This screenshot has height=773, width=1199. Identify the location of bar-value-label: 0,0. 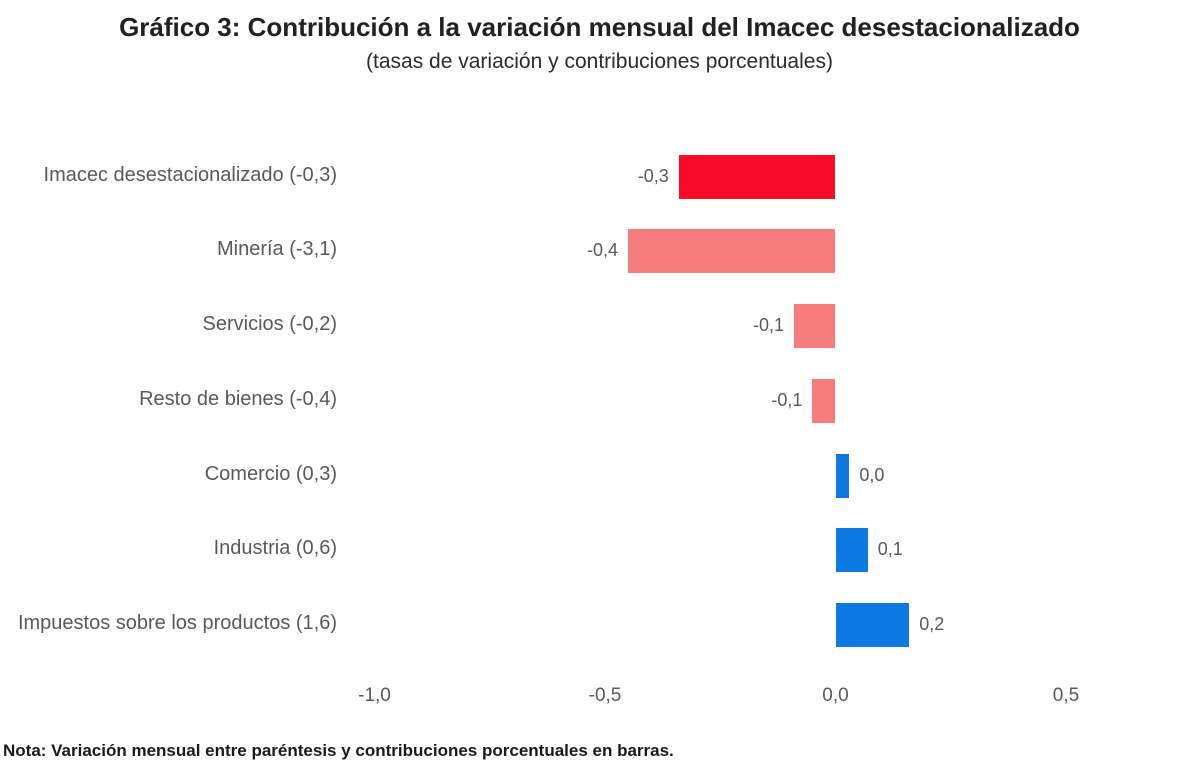
(872, 474).